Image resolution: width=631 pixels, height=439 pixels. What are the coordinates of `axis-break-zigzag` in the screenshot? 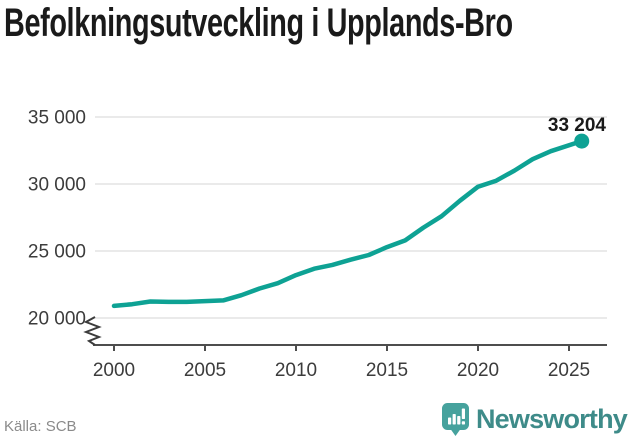 It's located at (92, 331).